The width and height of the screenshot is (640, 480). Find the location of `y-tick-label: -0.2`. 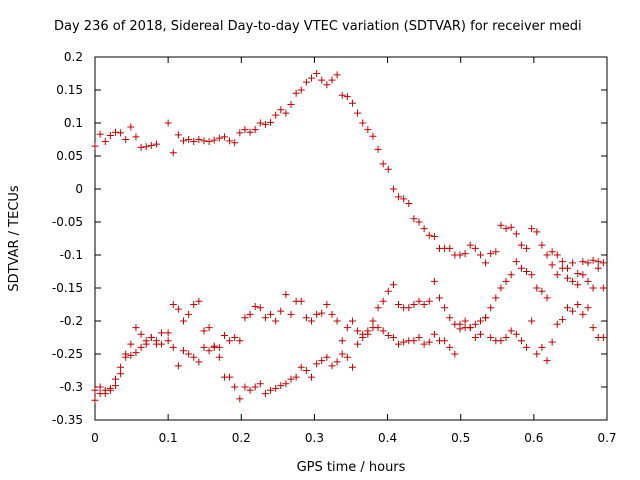

y-tick-label: -0.2 is located at coordinates (71, 321).